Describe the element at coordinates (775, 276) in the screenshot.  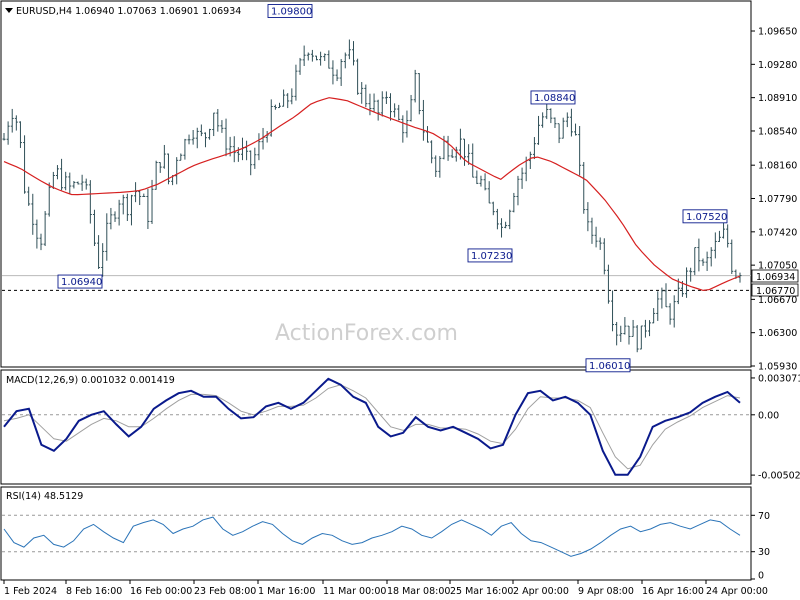
I see `current-price-badge` at that location.